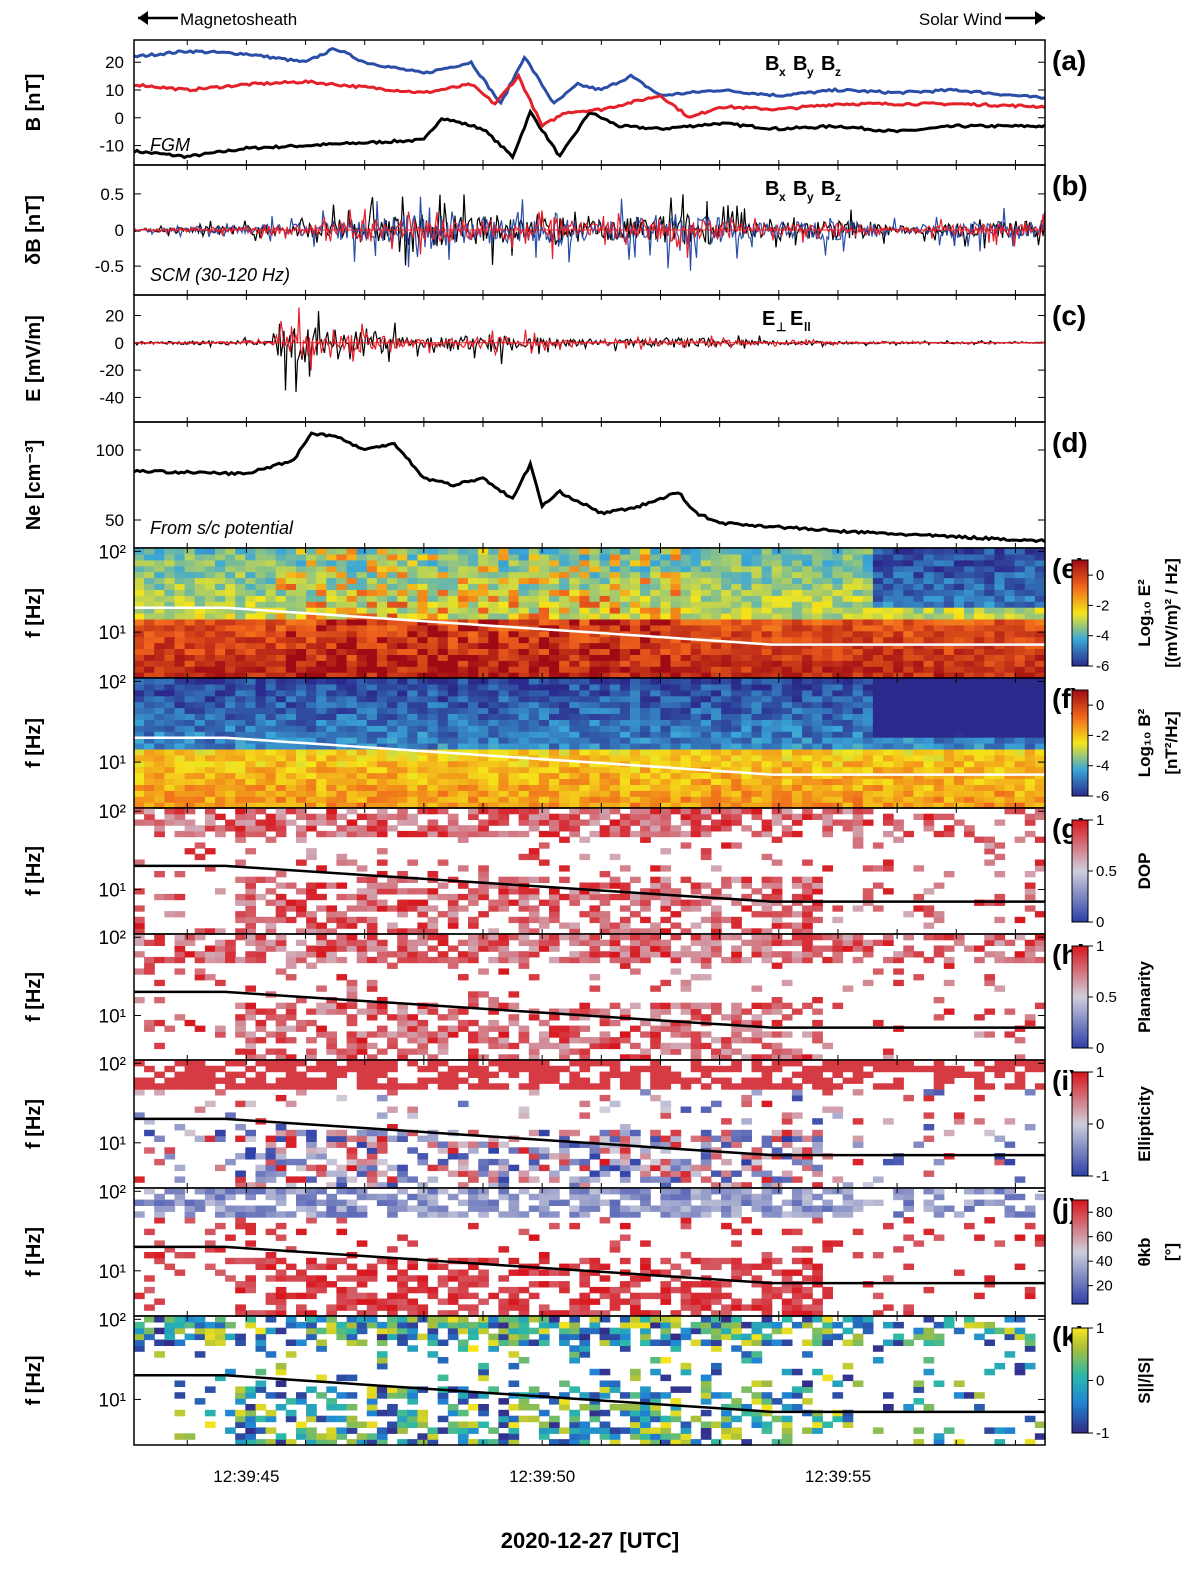 The height and width of the screenshot is (1573, 1200). What do you see at coordinates (34, 358) in the screenshot?
I see `y-axis-label: E [mV/m]` at bounding box center [34, 358].